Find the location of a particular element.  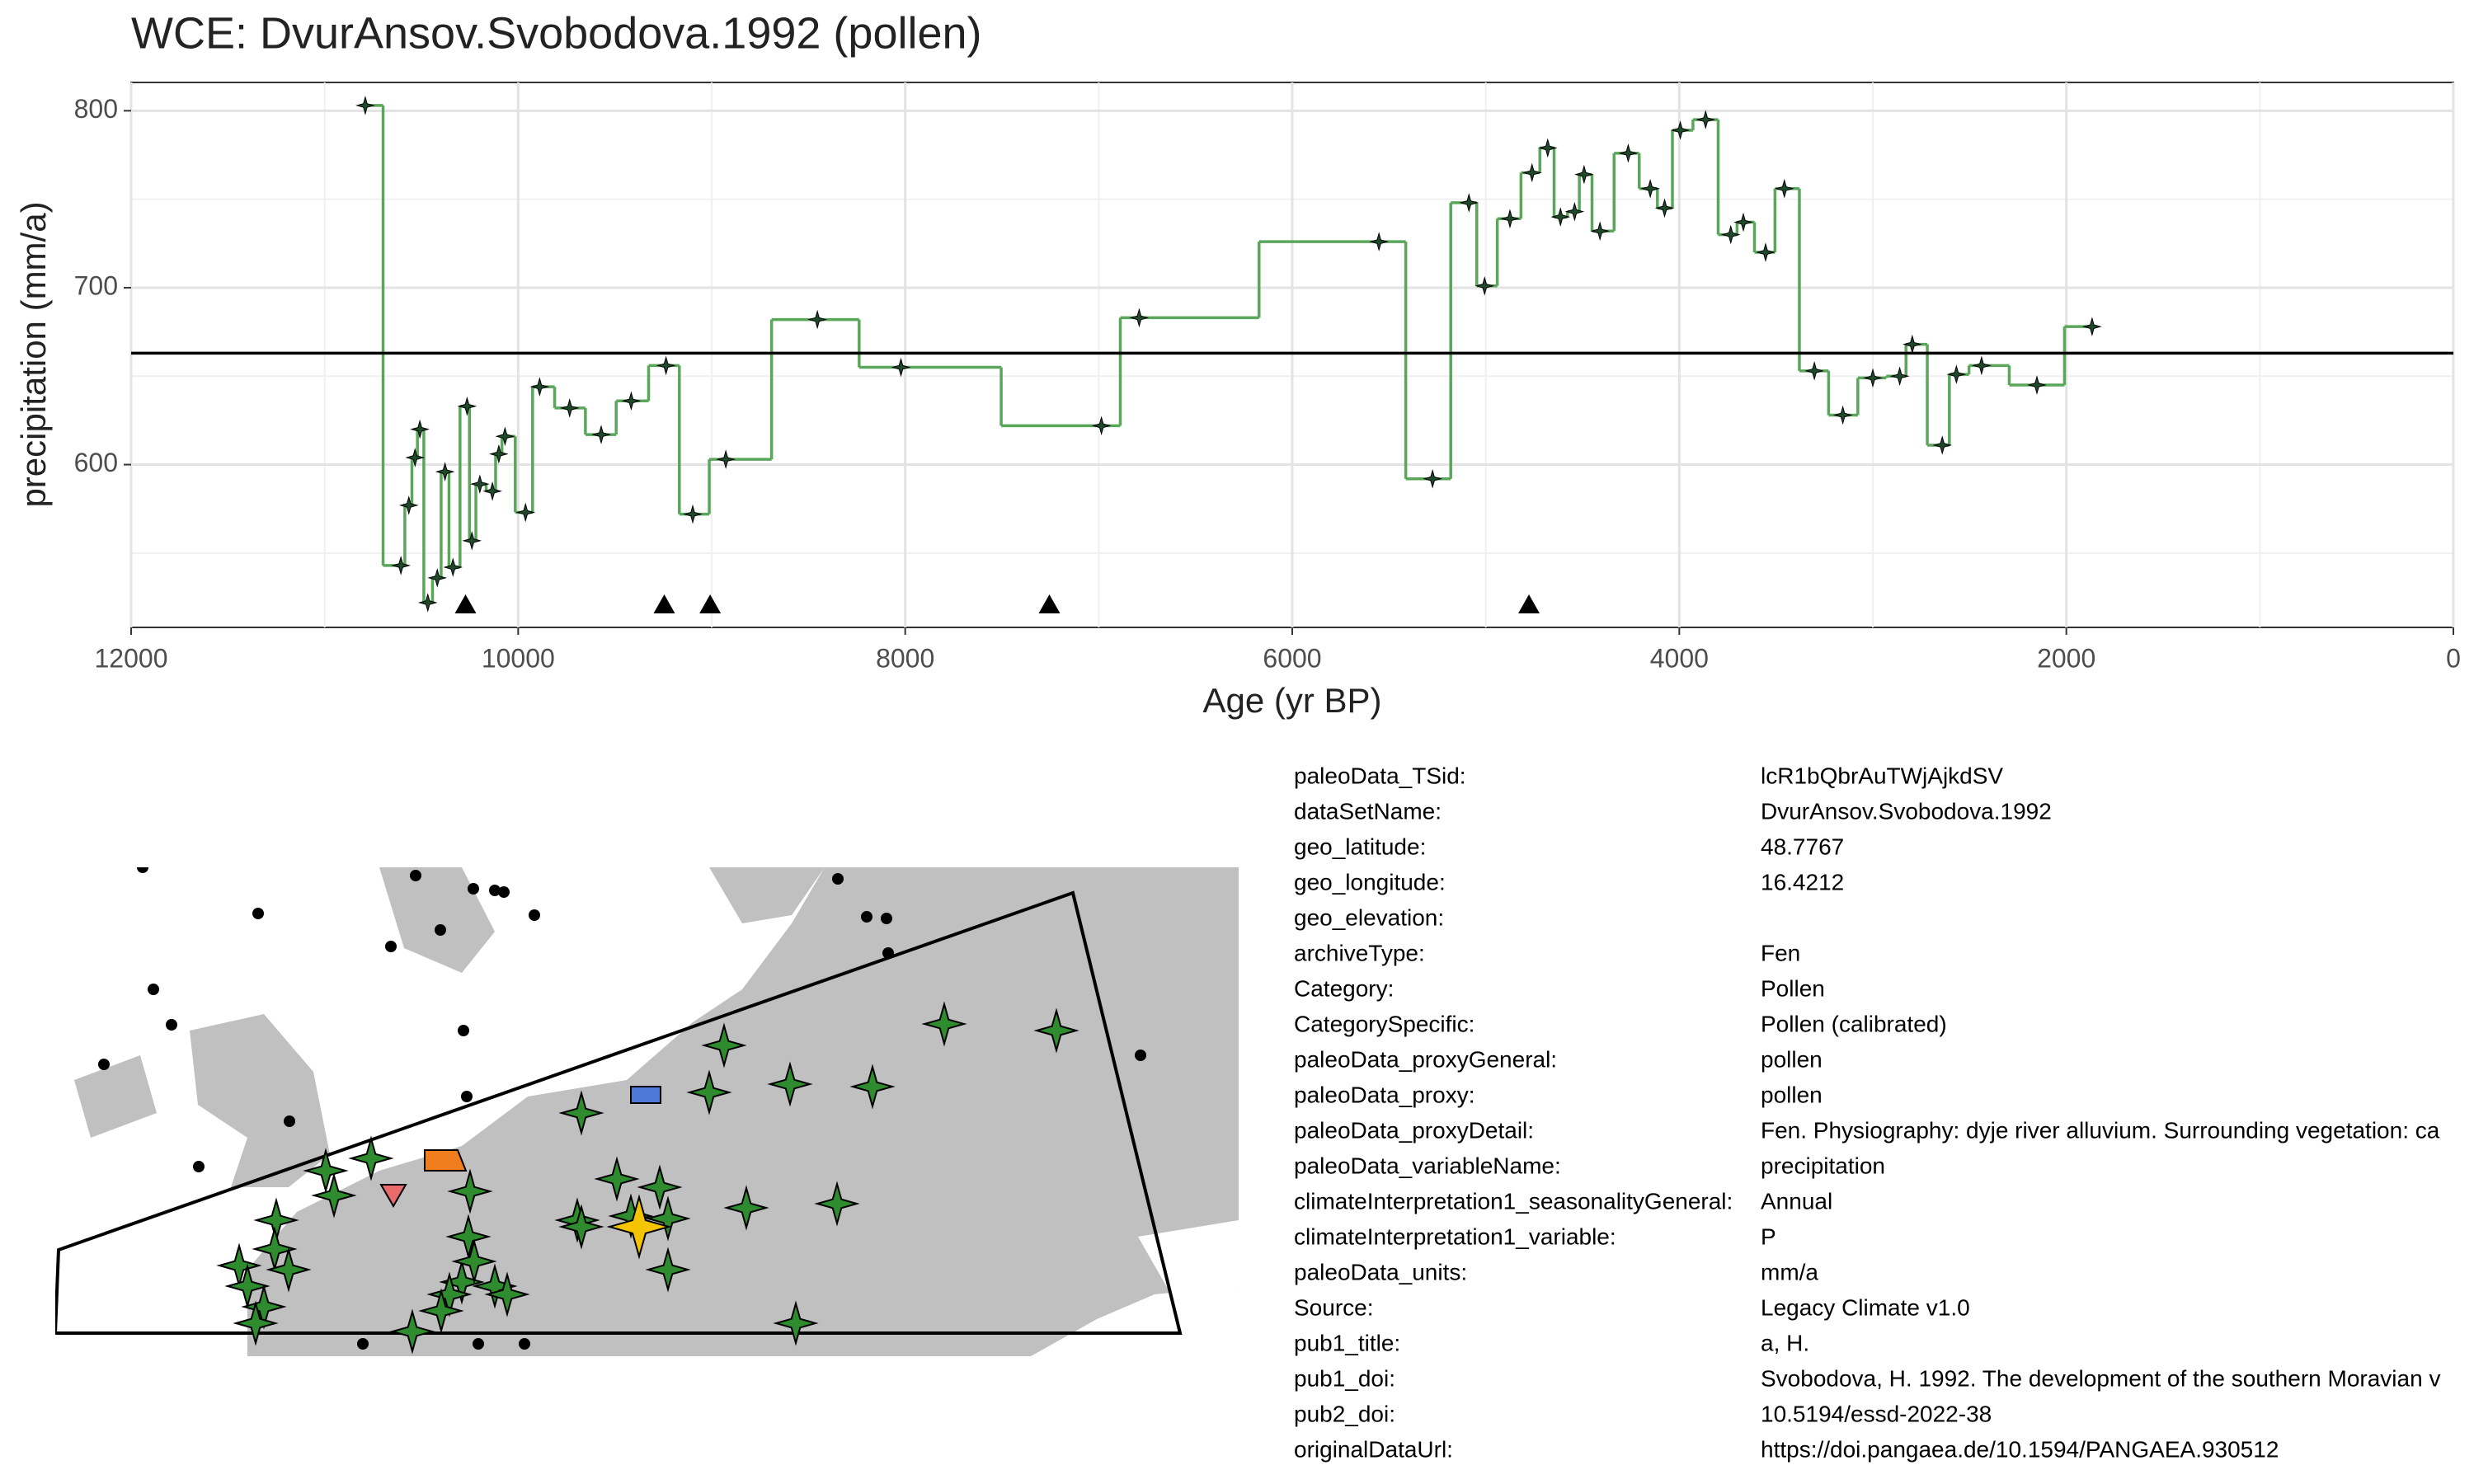

metadata-value: Legacy Climate v1.0 is located at coordinates (1865, 1307).